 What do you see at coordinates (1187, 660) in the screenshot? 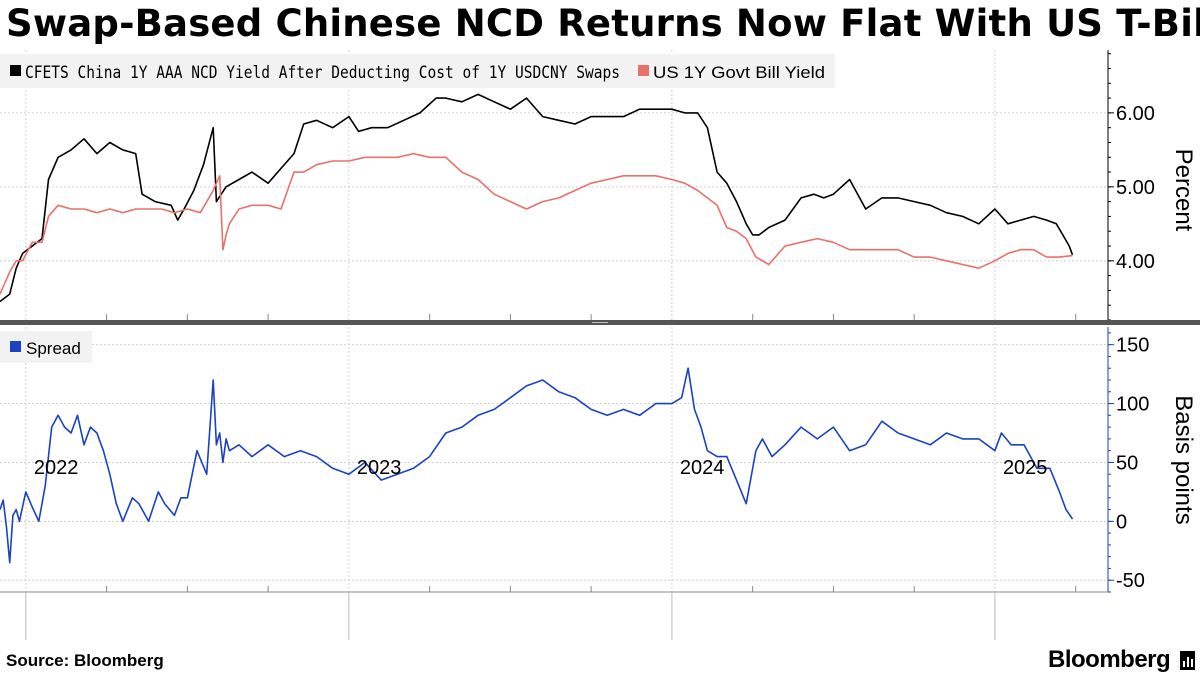
I see `bar-chart-icon` at bounding box center [1187, 660].